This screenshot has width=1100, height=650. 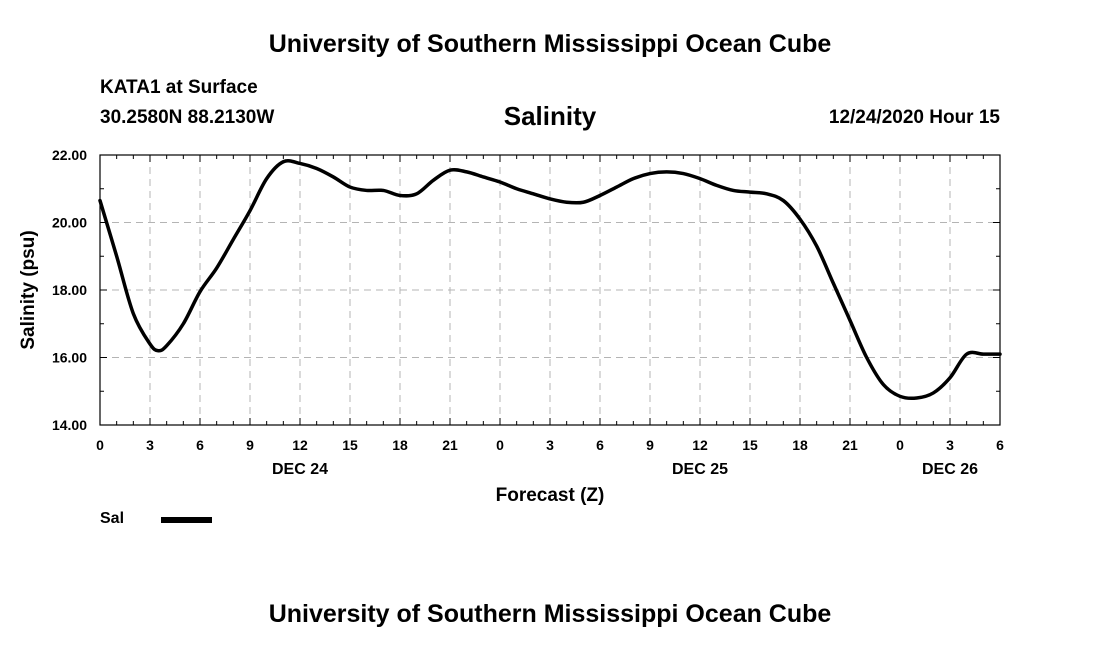 I want to click on y-tick-label: 16.00, so click(x=69, y=358).